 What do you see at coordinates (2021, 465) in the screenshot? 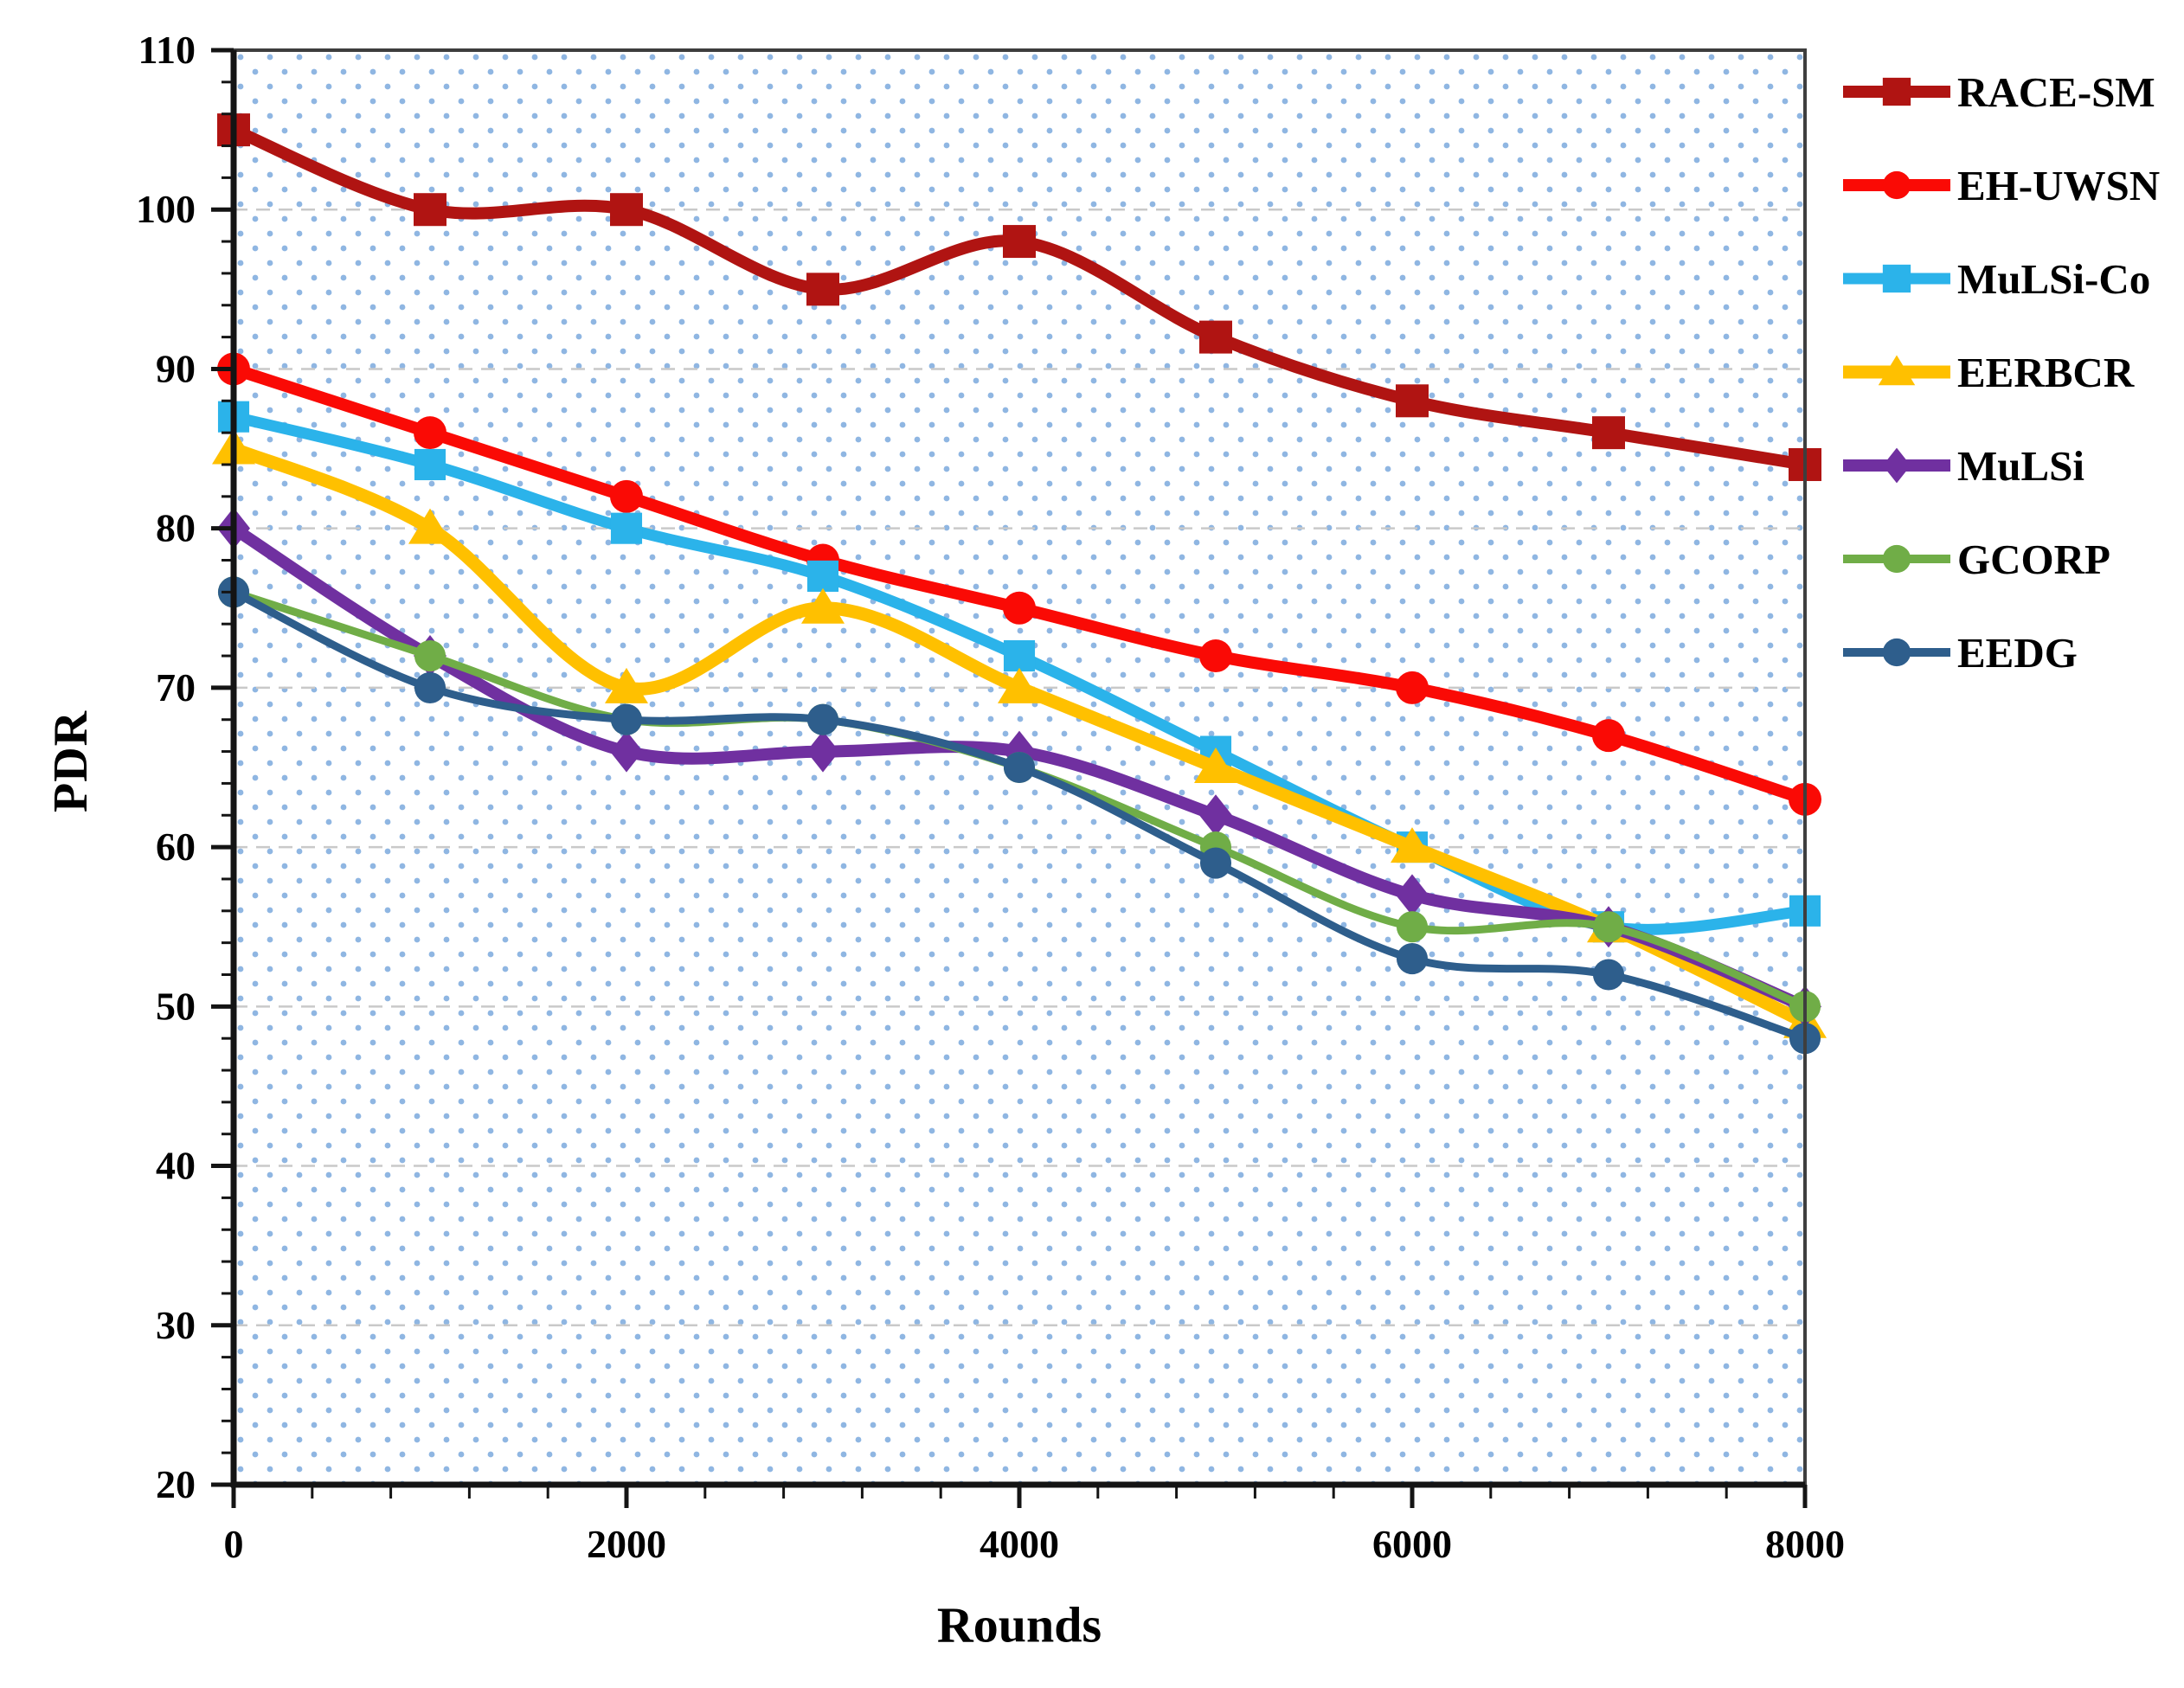
I see `legend-label: MuLSi` at bounding box center [2021, 465].